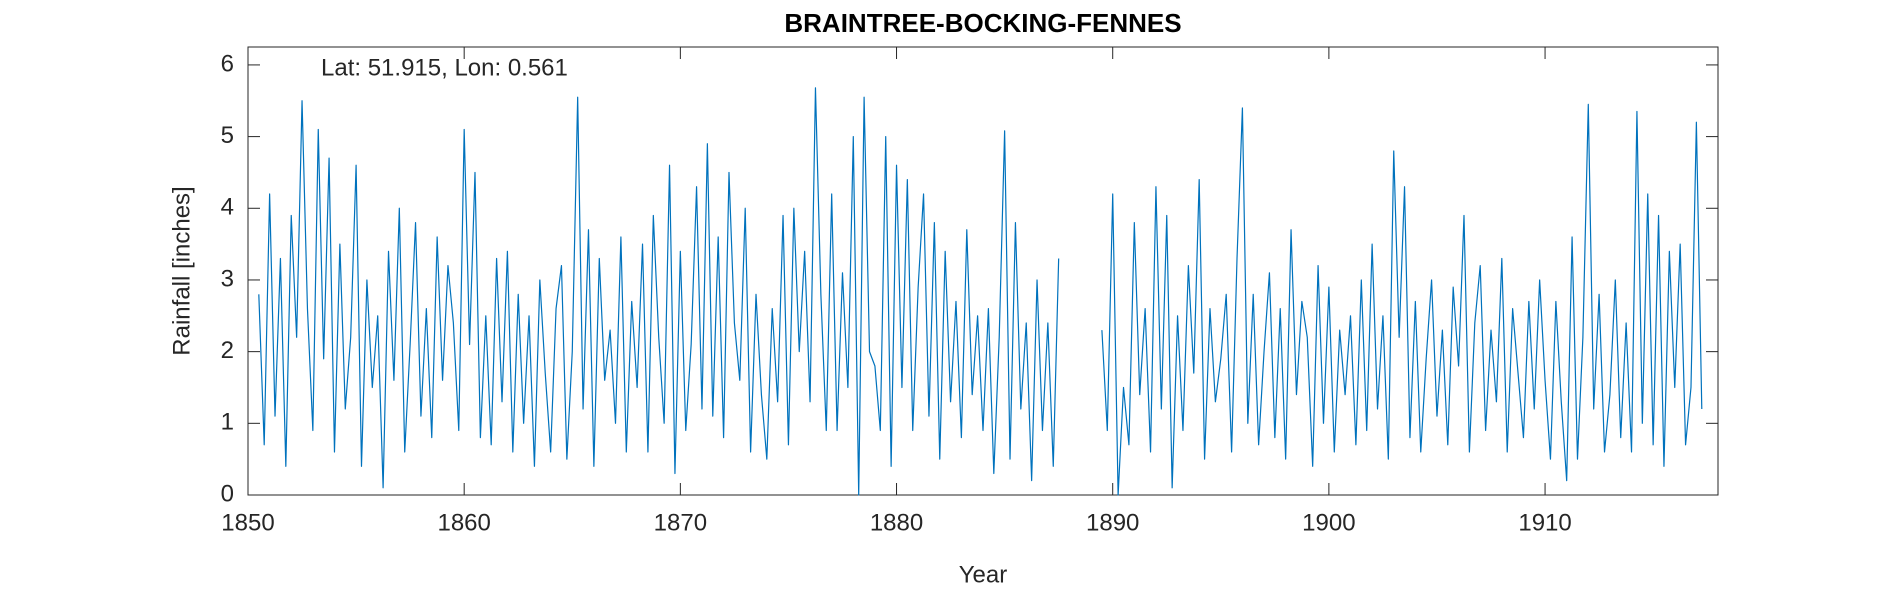  What do you see at coordinates (463, 522) in the screenshot?
I see `x-tick-label: 1860` at bounding box center [463, 522].